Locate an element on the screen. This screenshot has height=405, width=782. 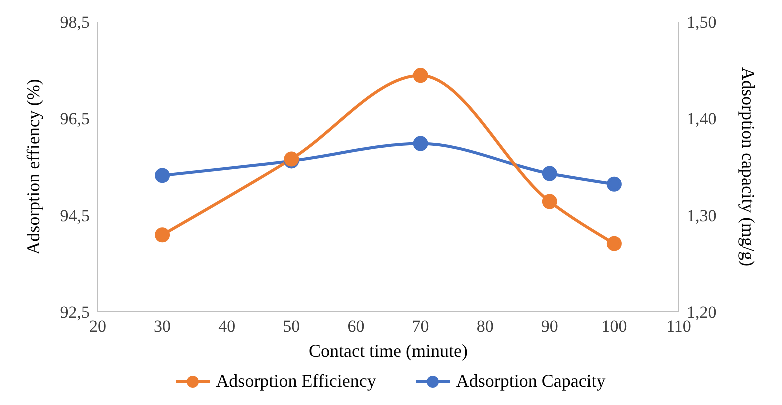
x-tick-label: 100 is located at coordinates (615, 326).